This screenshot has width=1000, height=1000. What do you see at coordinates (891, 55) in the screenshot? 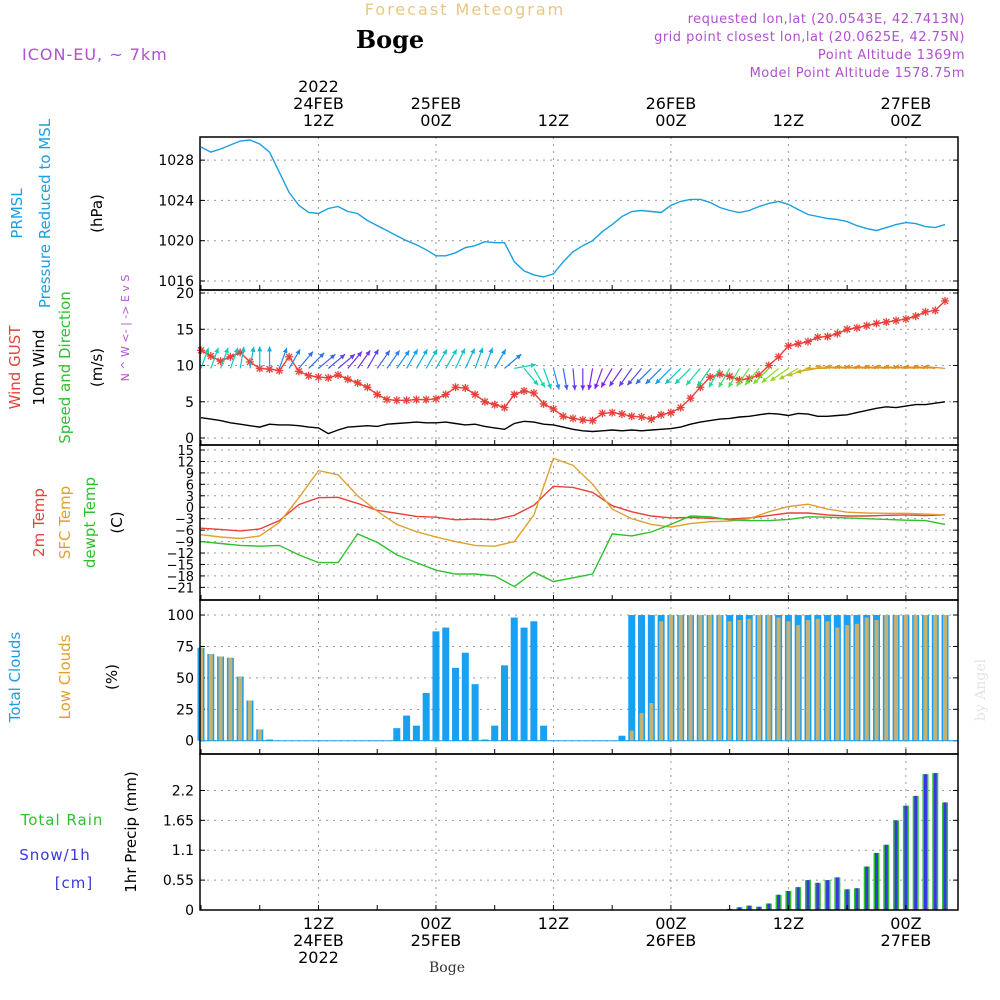
I see `info-line-3: Point Altitude 1369m` at bounding box center [891, 55].